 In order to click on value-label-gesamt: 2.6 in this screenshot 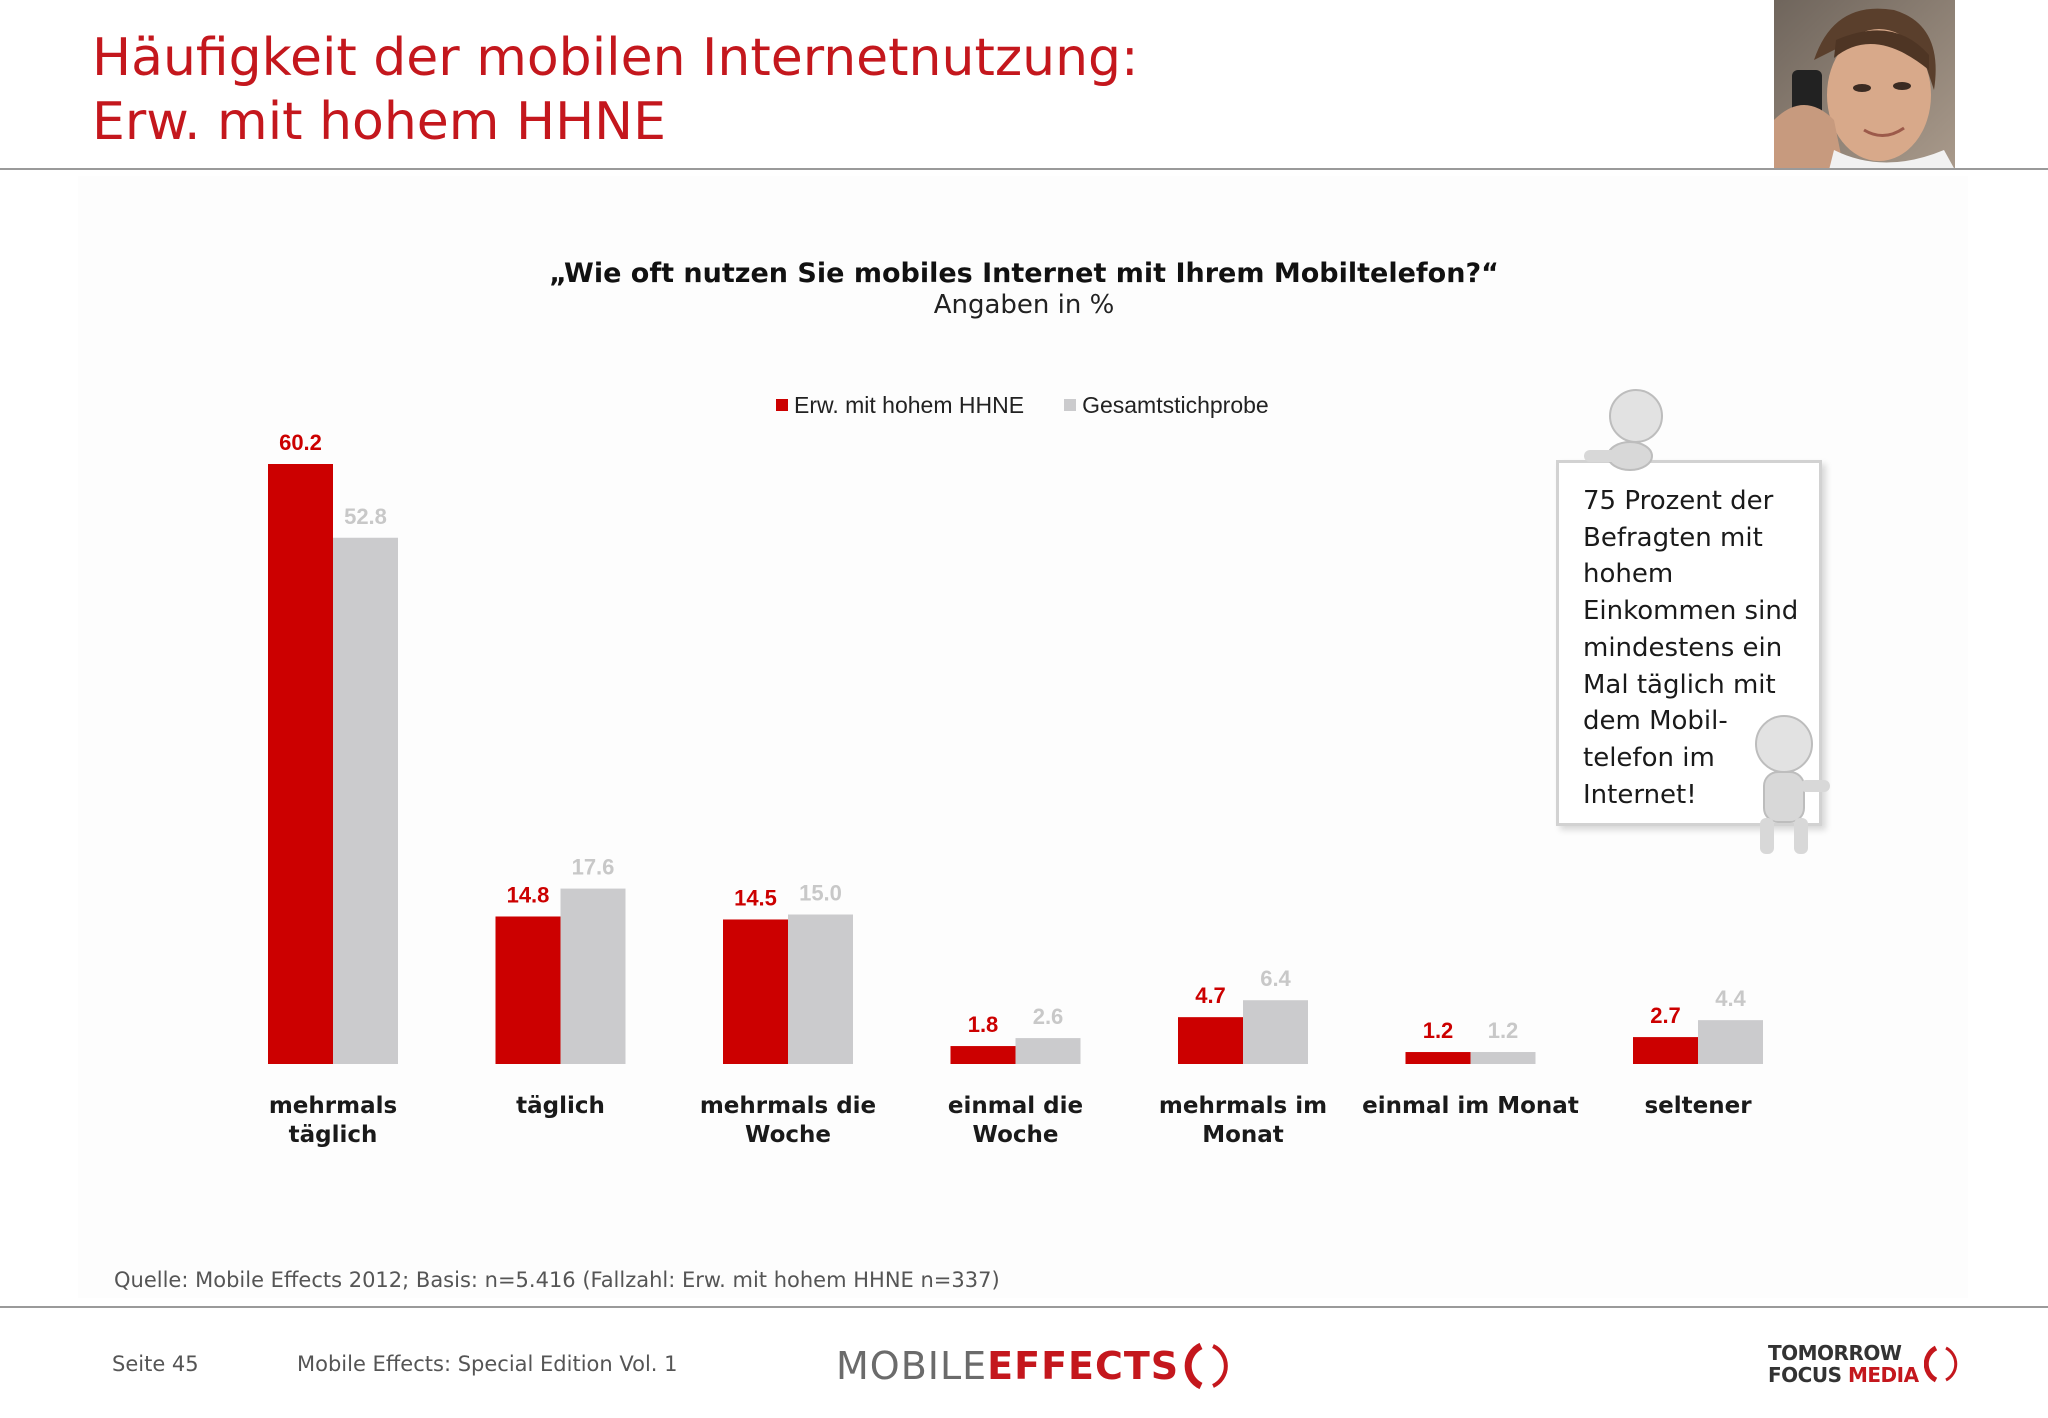, I will do `click(1048, 1016)`.